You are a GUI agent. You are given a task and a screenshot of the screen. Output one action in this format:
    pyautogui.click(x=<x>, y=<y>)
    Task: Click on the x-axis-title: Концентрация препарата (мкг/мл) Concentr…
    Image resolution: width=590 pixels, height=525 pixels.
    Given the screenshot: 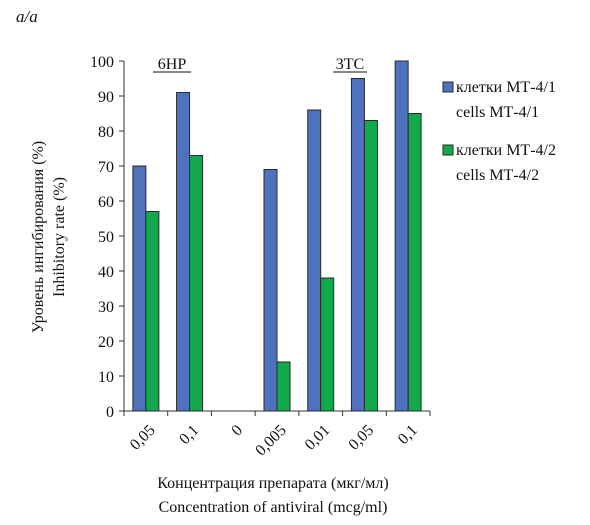 What is the action you would take?
    pyautogui.click(x=272, y=495)
    